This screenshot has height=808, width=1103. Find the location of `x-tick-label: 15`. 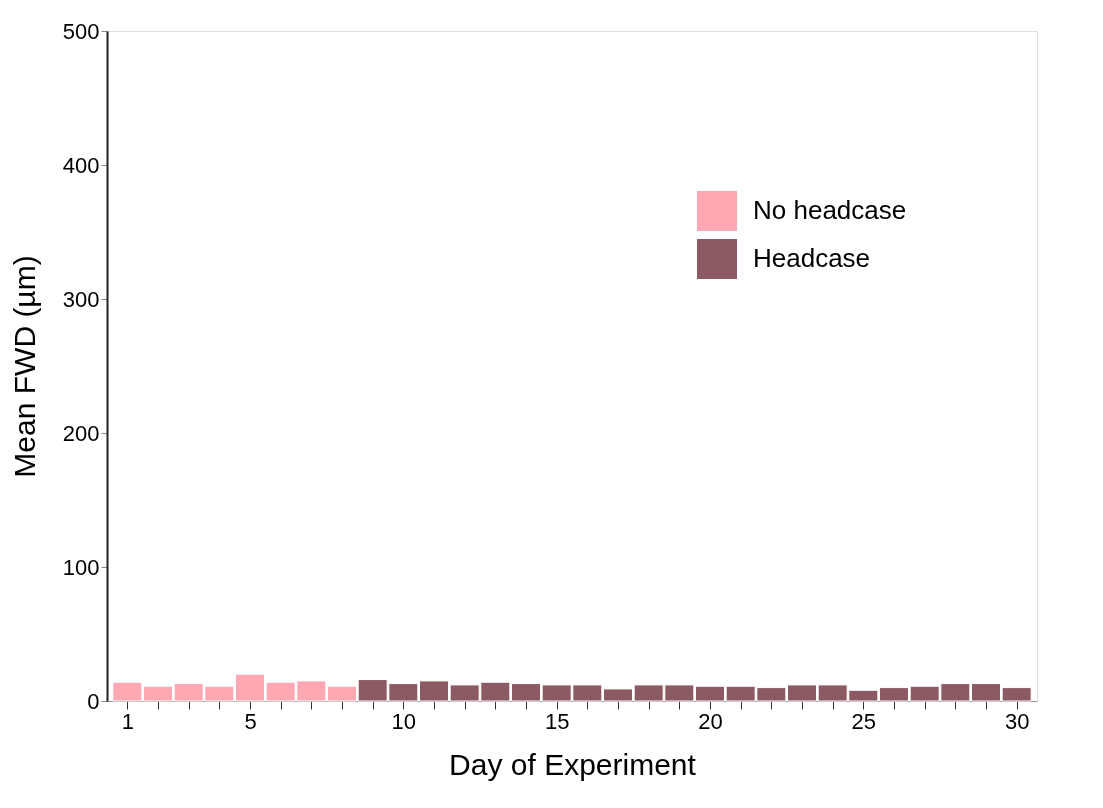

x-tick-label: 15 is located at coordinates (557, 721).